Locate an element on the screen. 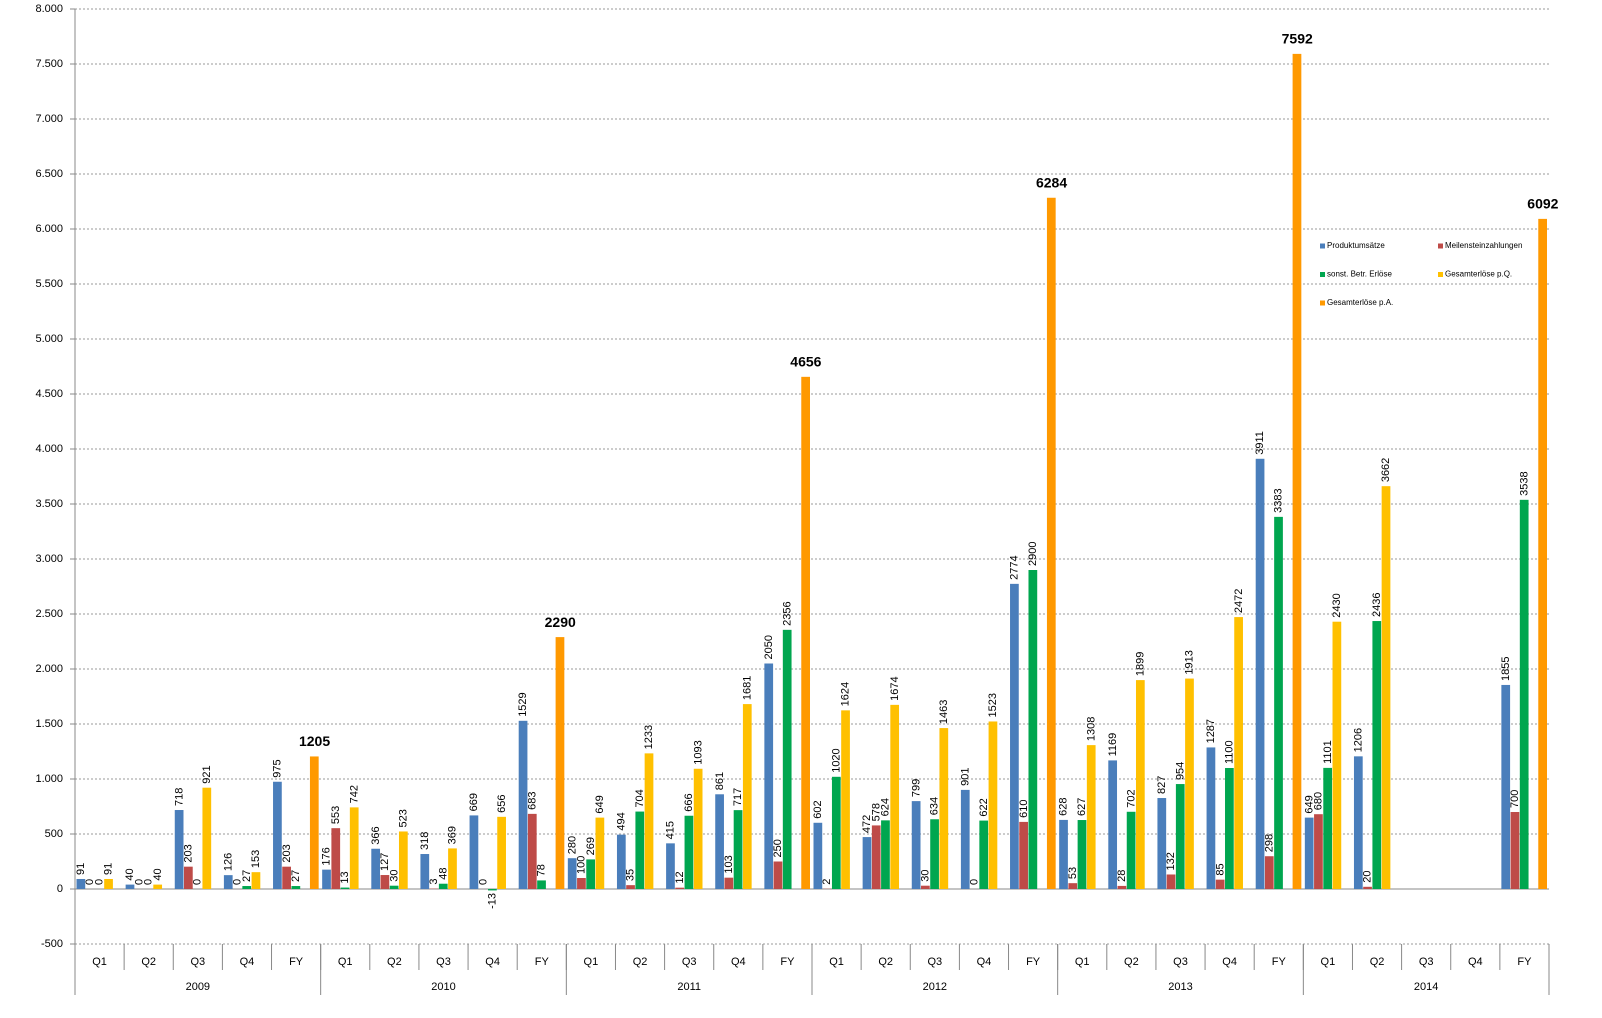  value-label: 3911 is located at coordinates (1260, 443).